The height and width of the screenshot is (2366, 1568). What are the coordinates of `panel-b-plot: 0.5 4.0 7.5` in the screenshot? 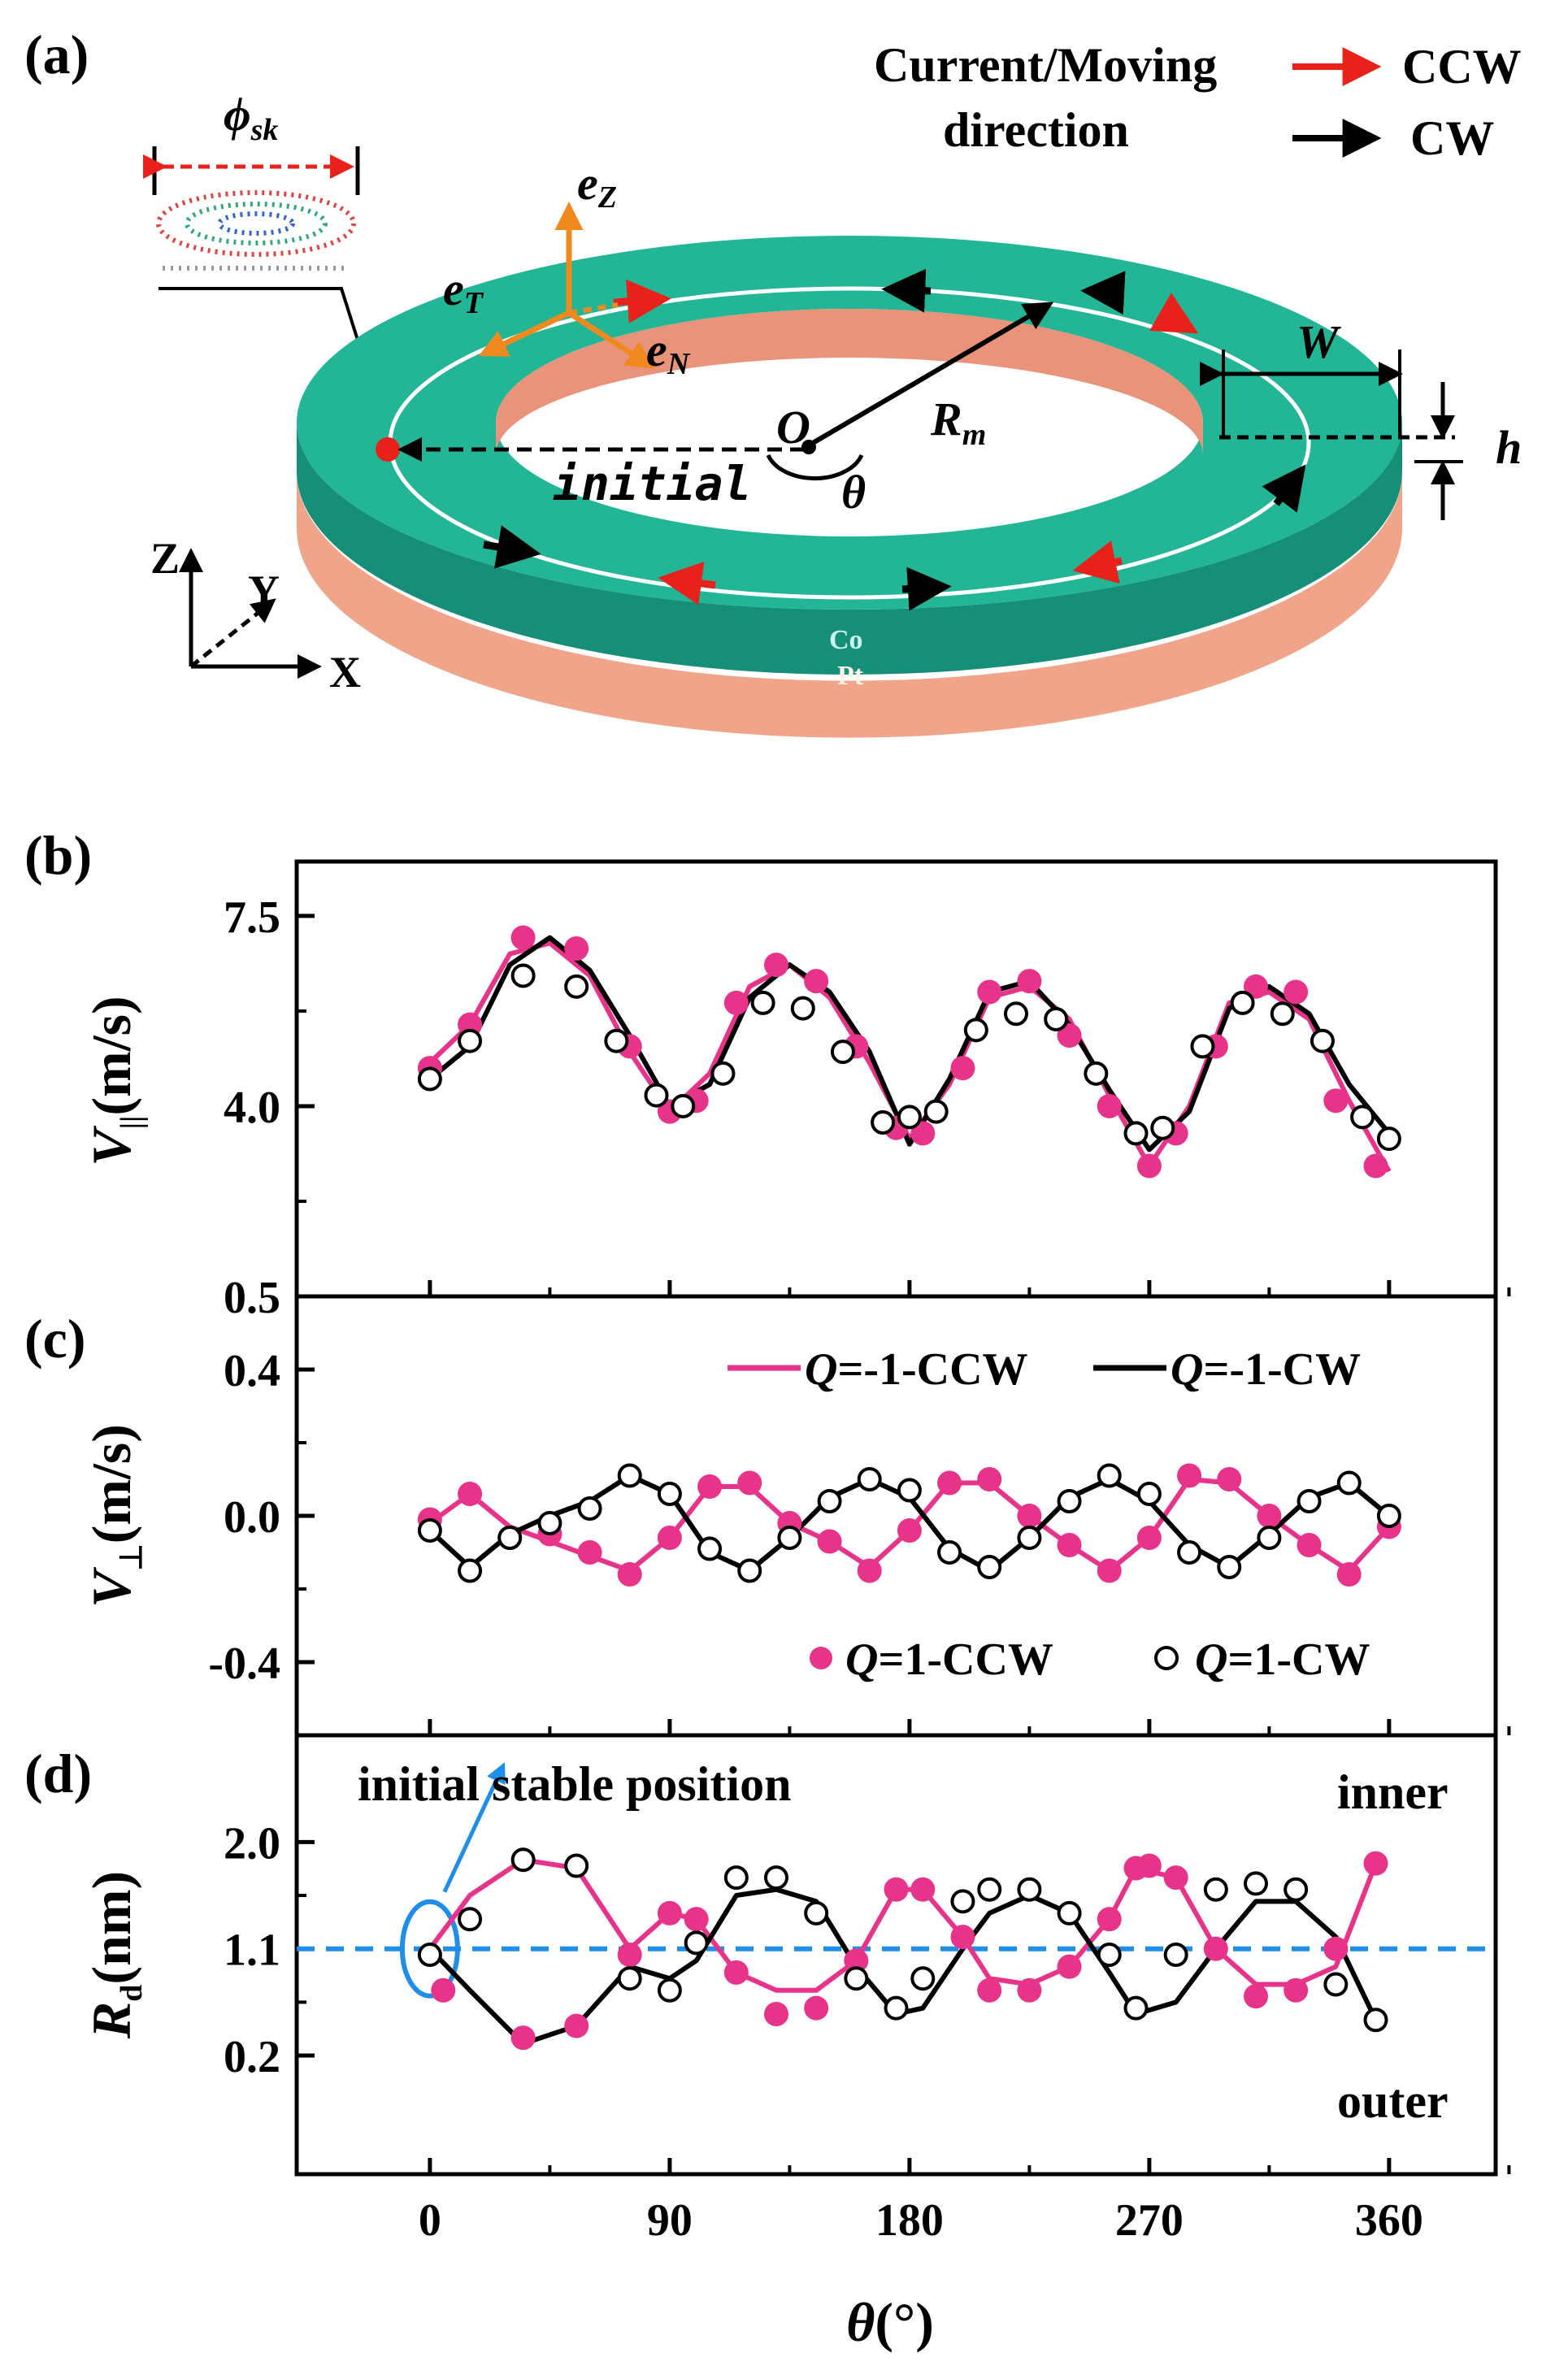 It's located at (867, 1107).